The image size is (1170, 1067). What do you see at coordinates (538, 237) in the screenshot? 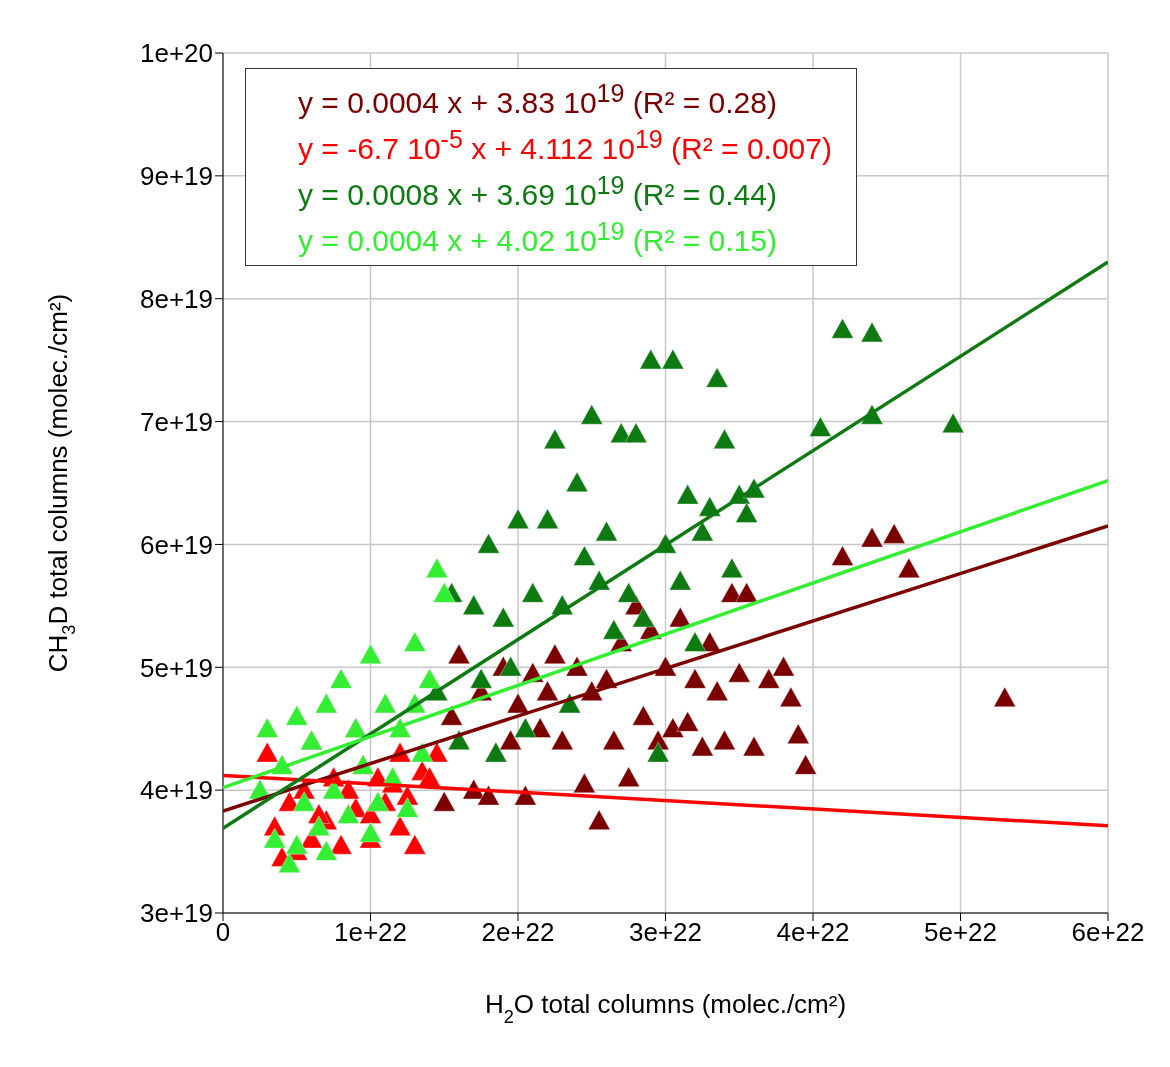
I see `annotation: y = 0.0004 x + 4.02 10$^{19}$ (R² = 0.15)` at bounding box center [538, 237].